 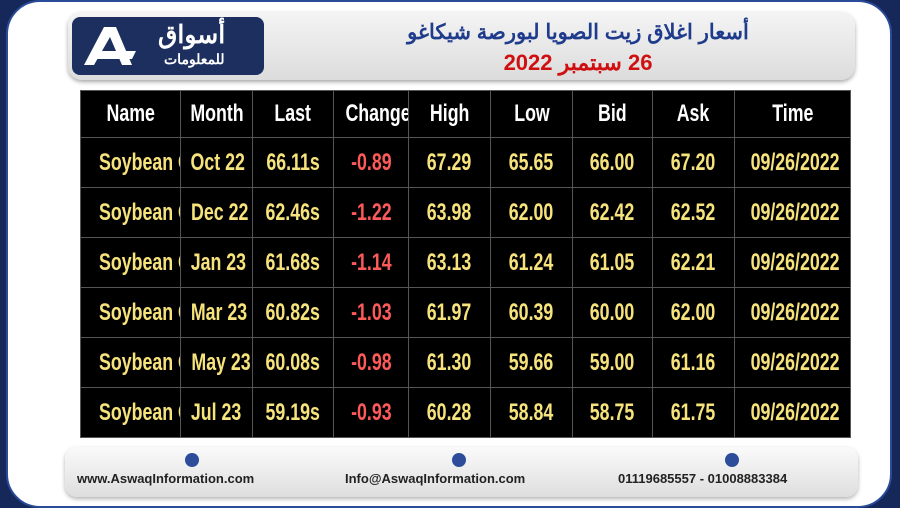 I want to click on table-cell: 66.11s, so click(x=293, y=162).